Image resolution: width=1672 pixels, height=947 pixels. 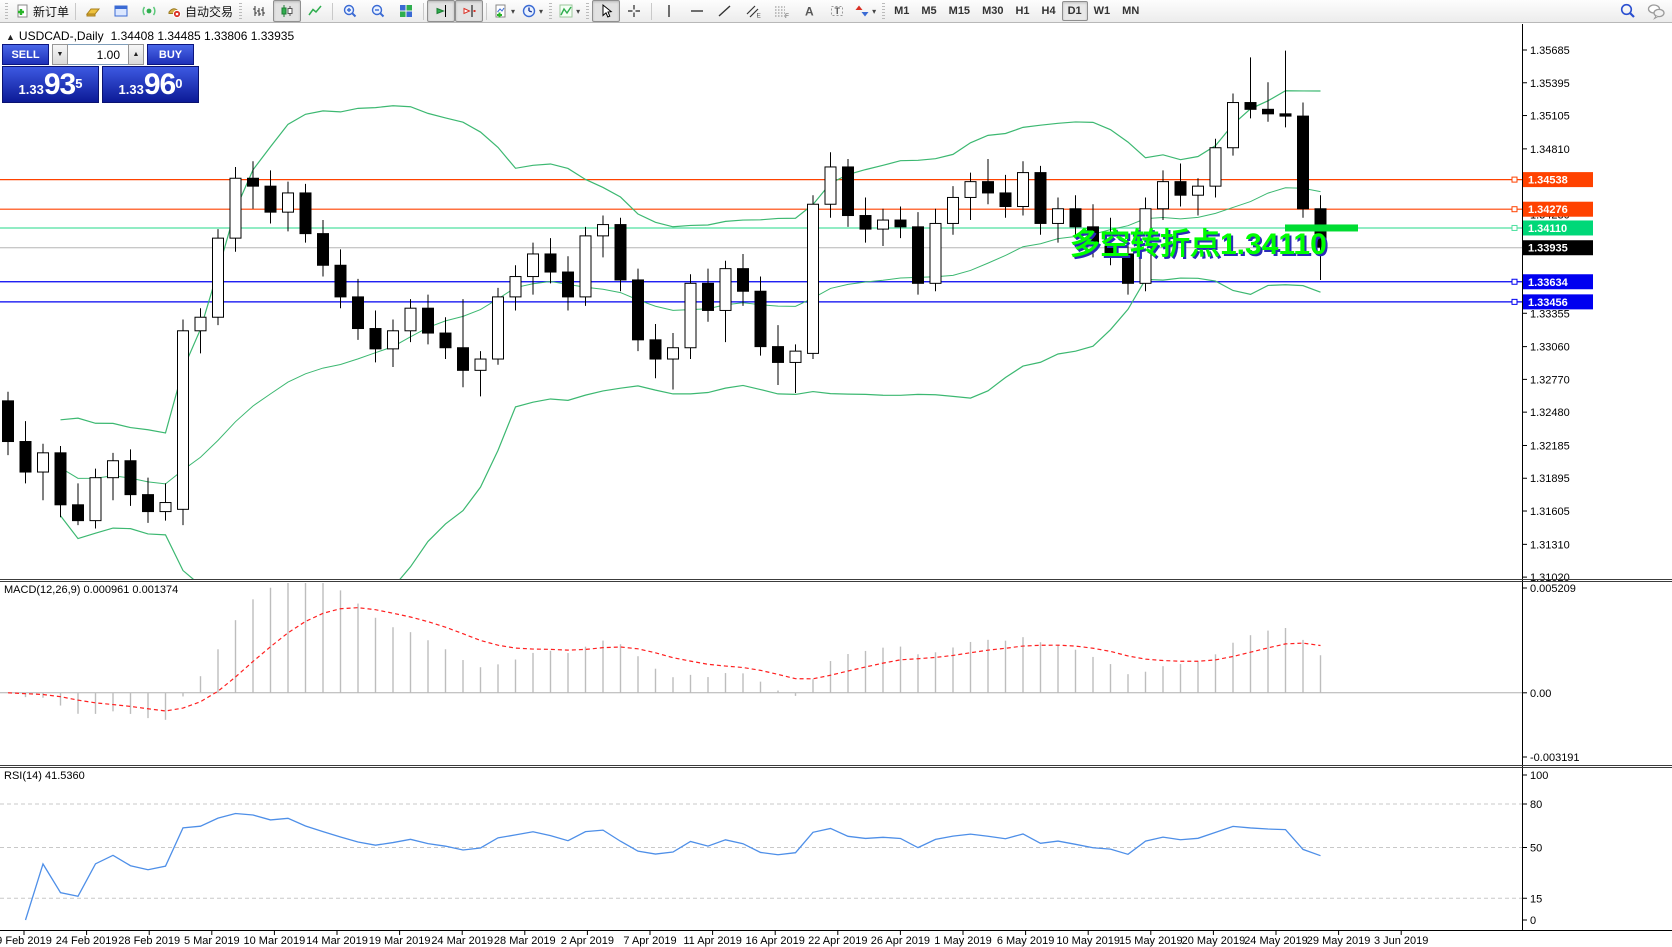 I want to click on arrows-button: ▾, so click(x=865, y=11).